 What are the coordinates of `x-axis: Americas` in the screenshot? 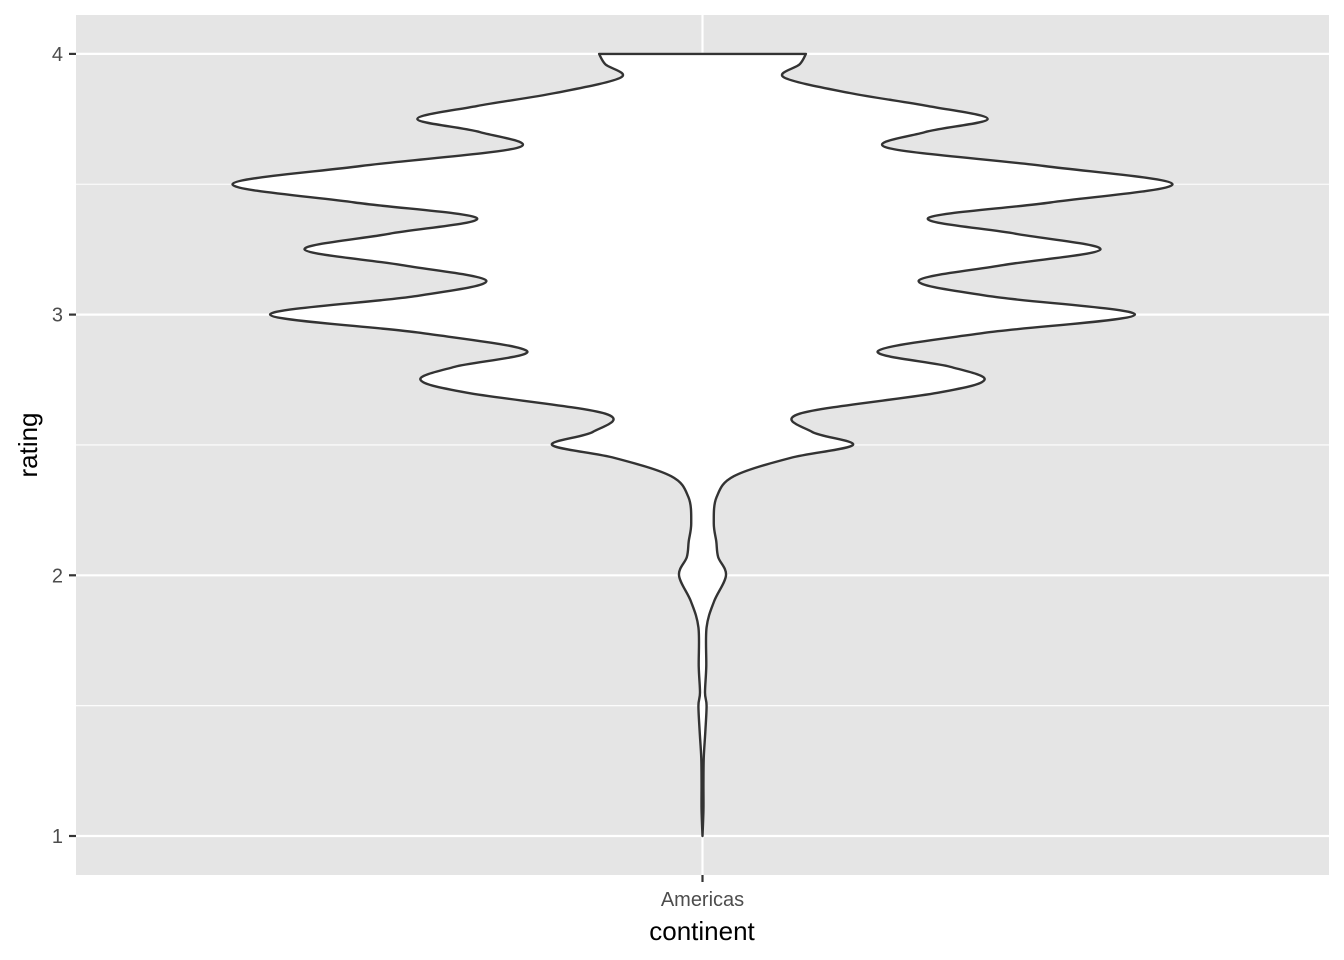 It's located at (702, 893).